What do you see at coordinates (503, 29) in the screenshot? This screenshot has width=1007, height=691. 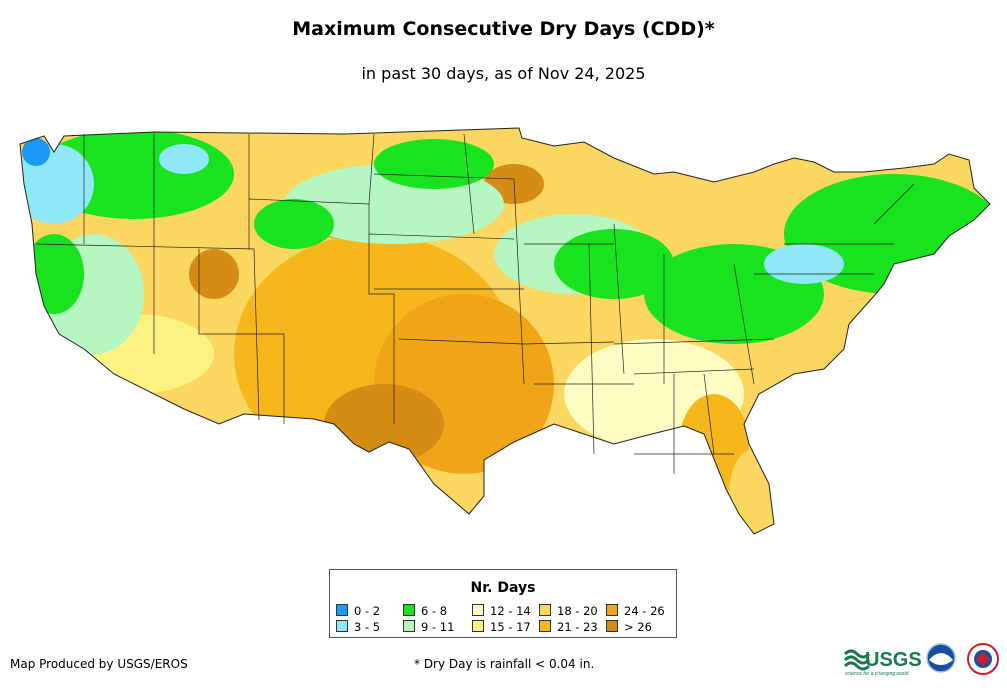 I see `map-title: Maximum Consecutive Dry Days (CDD)*` at bounding box center [503, 29].